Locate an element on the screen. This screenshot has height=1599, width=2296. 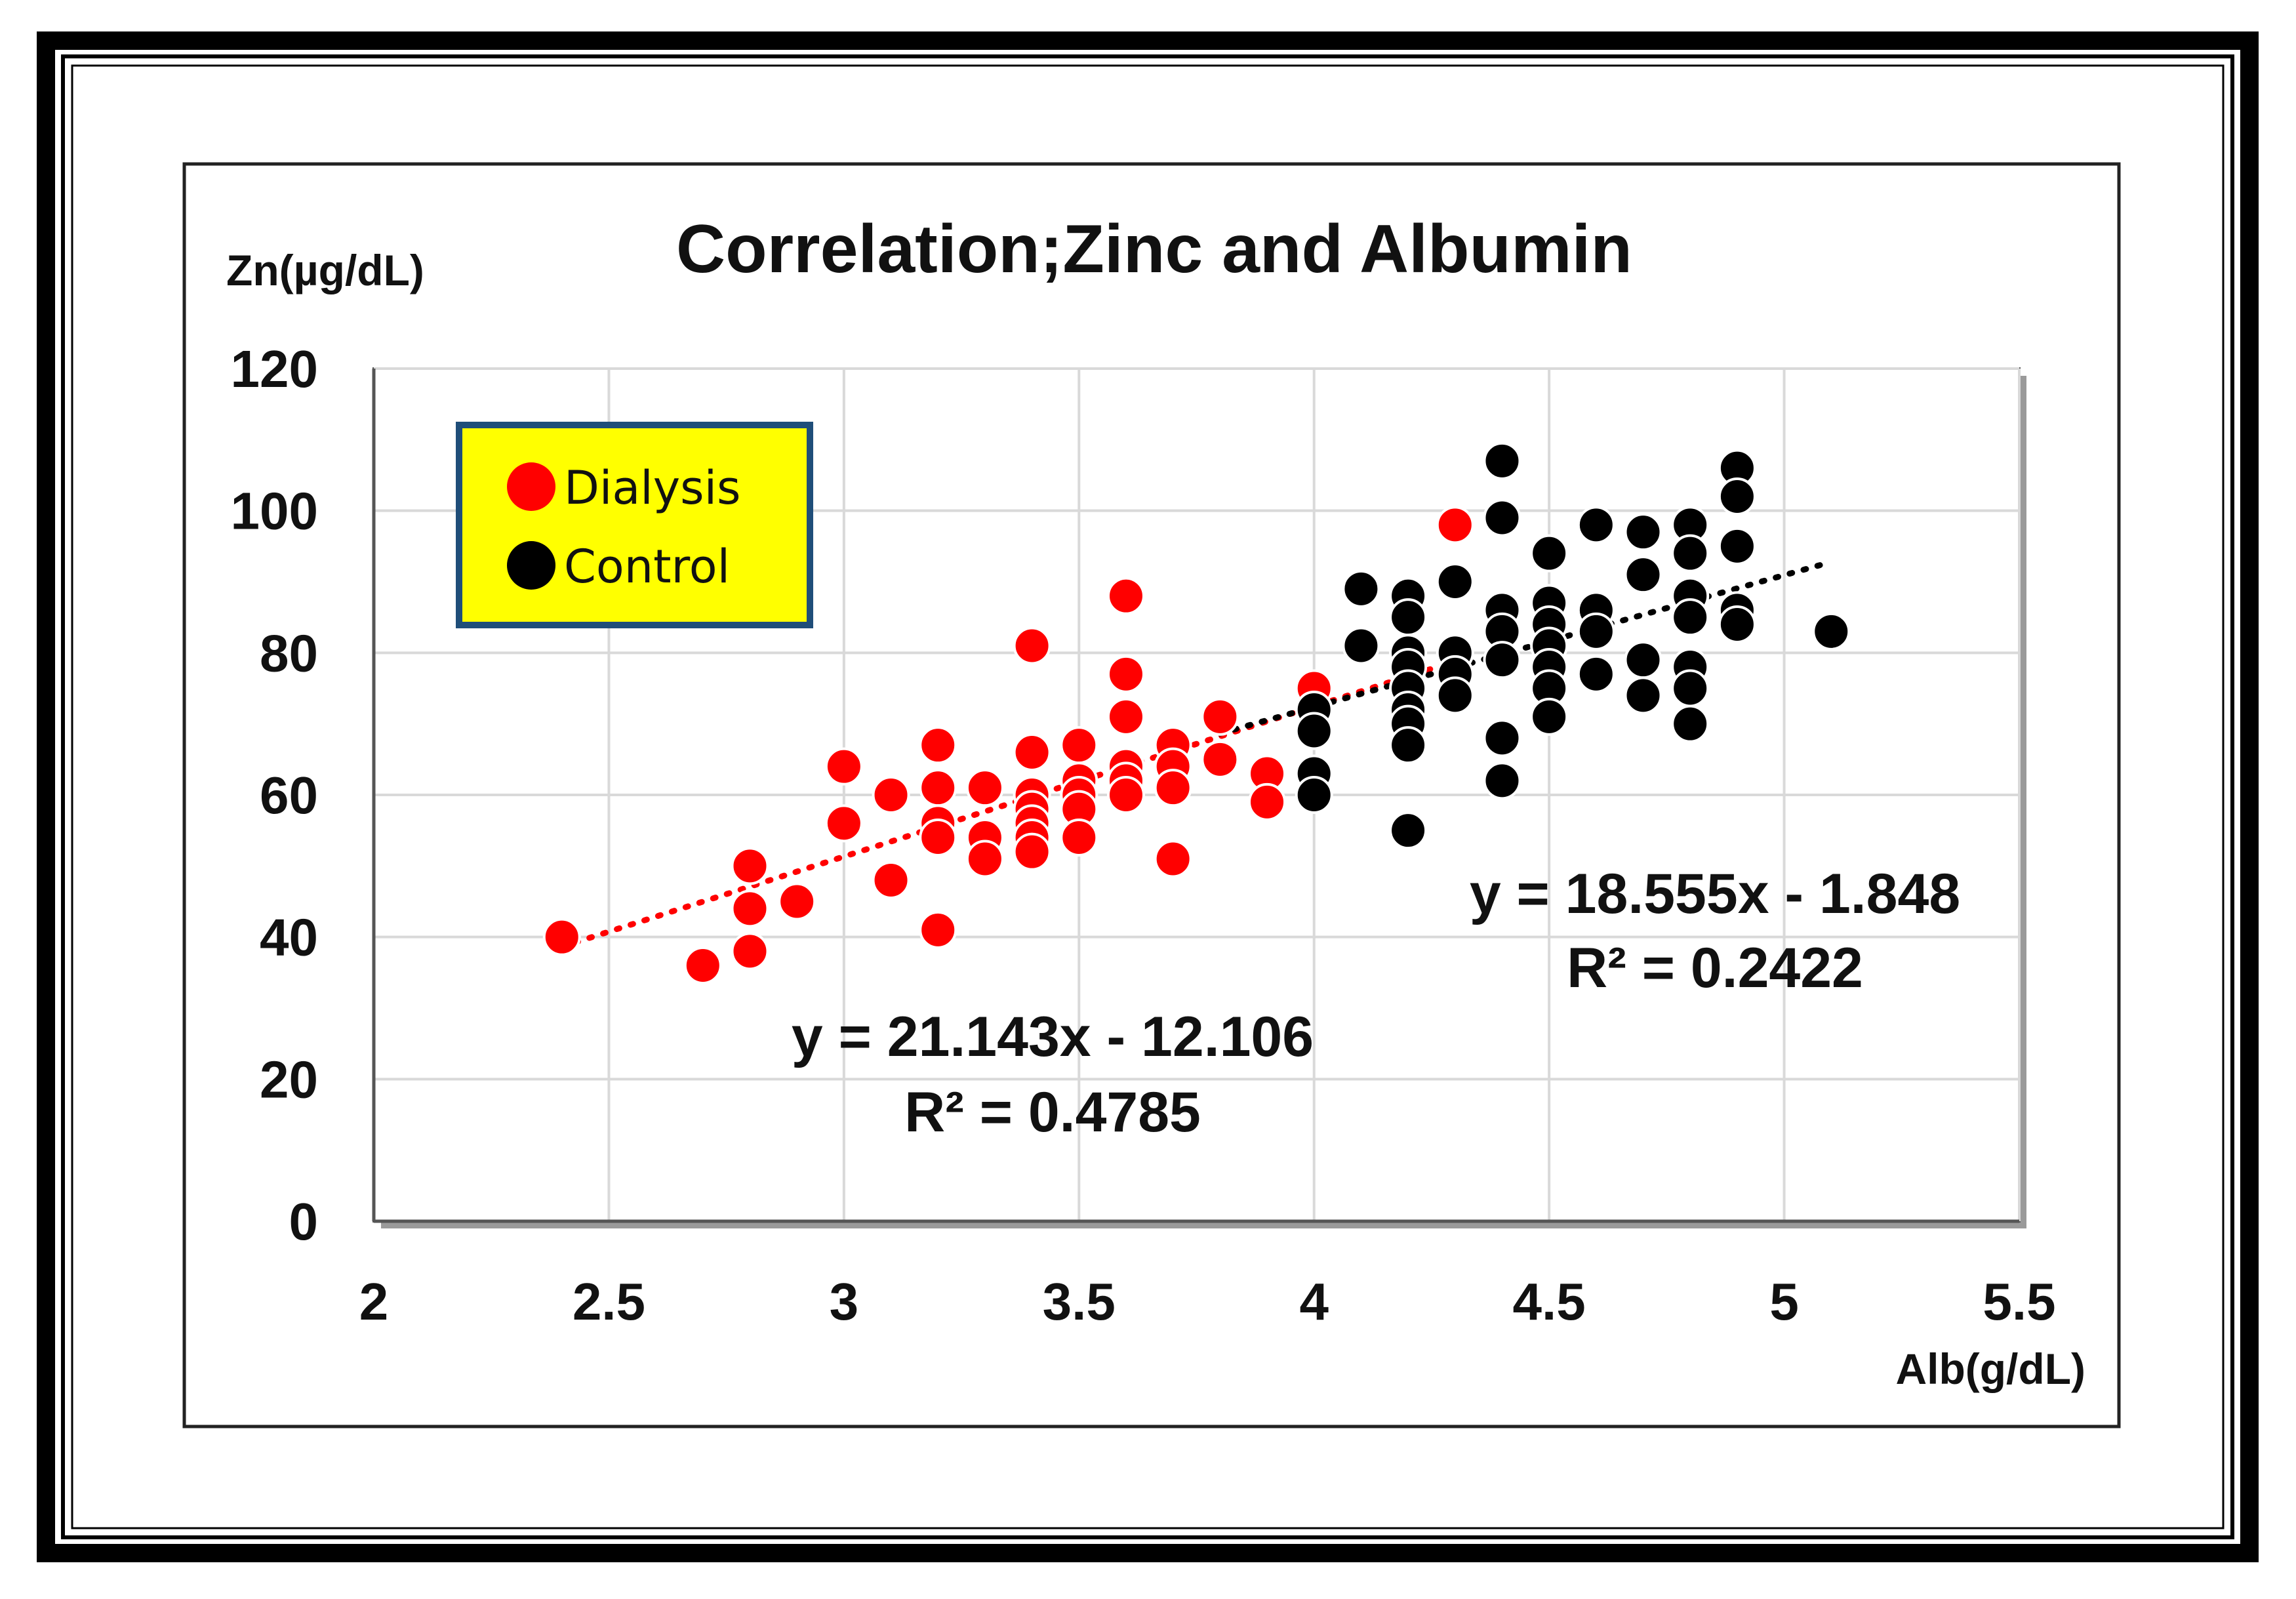
x-tick-label: 2 is located at coordinates (374, 1301).